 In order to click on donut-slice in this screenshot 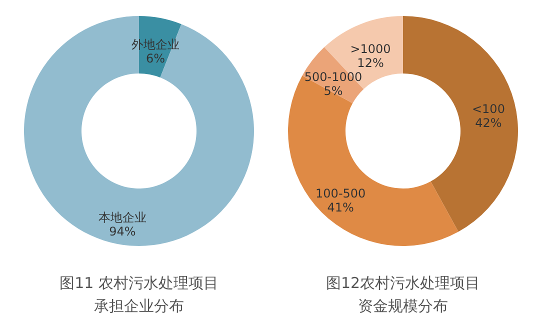, I will do `click(460, 124)`.